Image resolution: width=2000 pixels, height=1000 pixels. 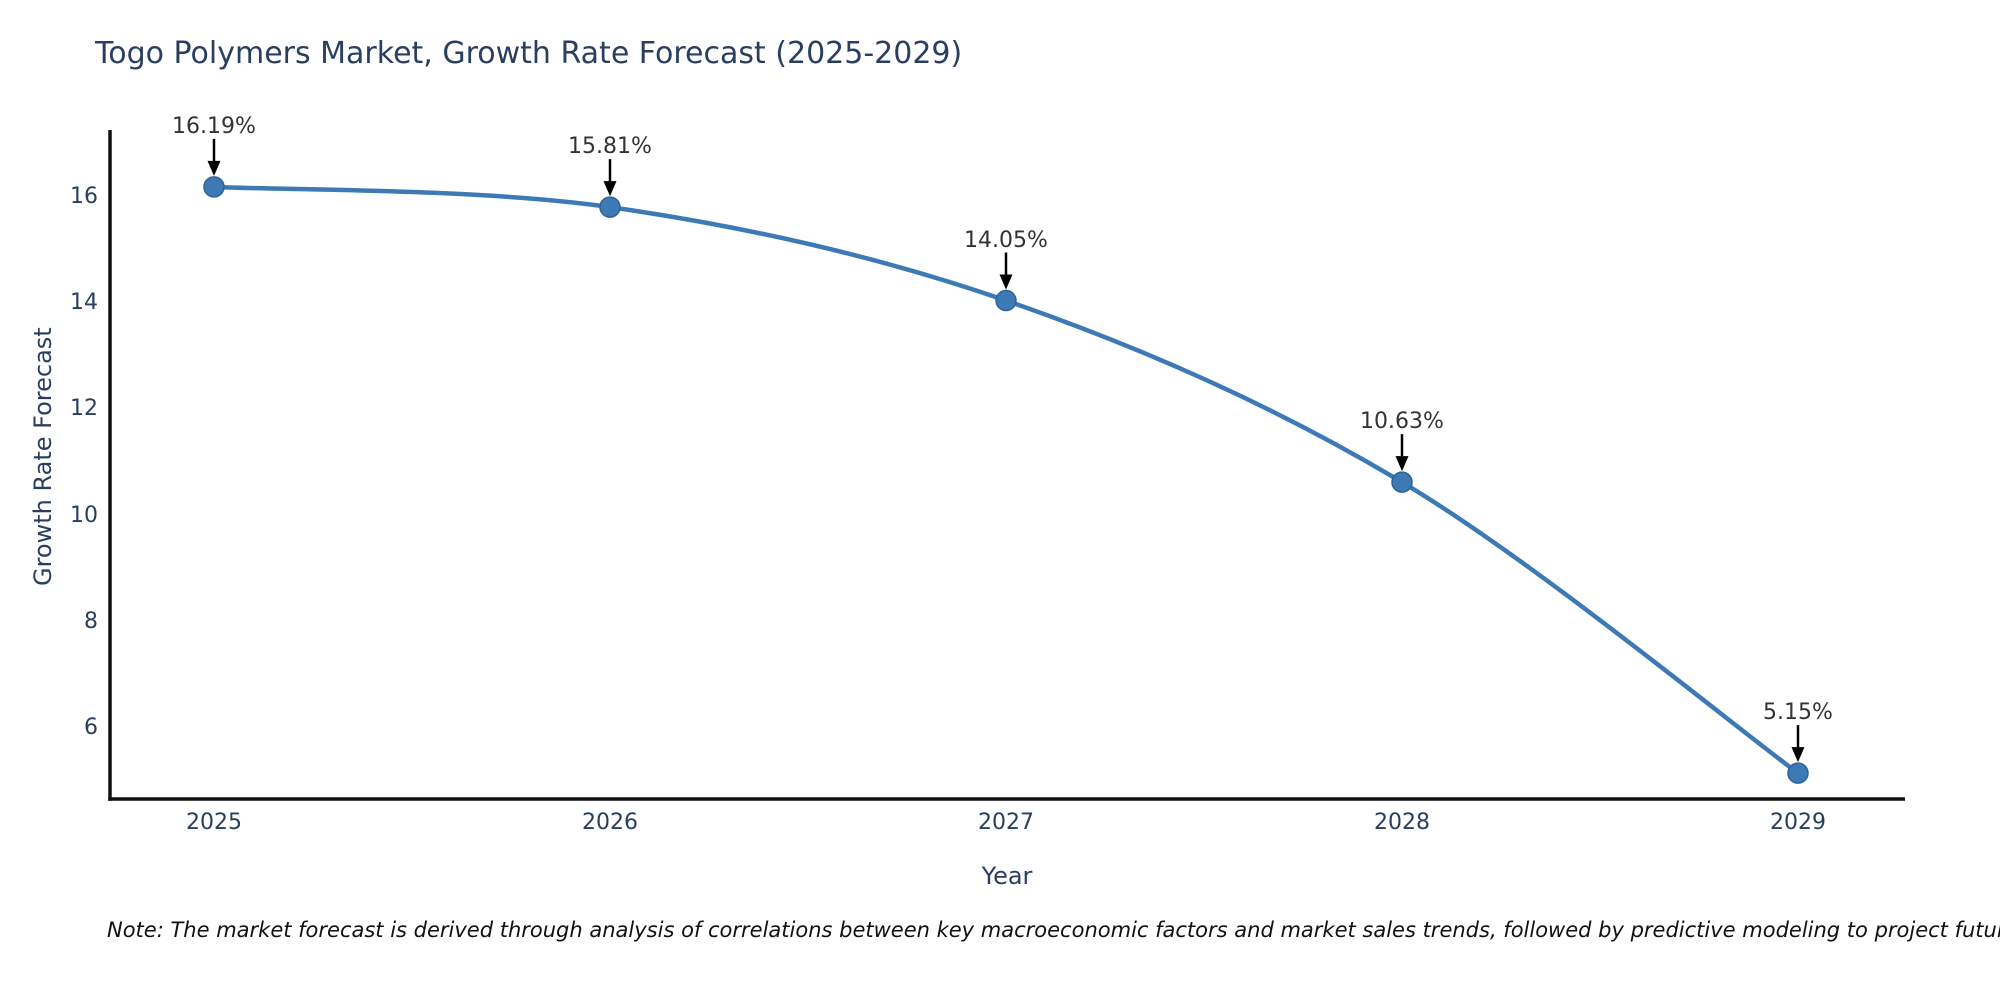 What do you see at coordinates (84, 196) in the screenshot?
I see `y-tick-label: 16` at bounding box center [84, 196].